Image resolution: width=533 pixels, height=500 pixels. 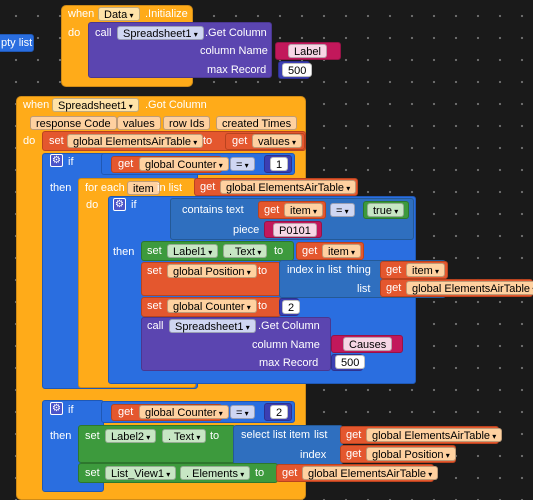 What do you see at coordinates (242, 164) in the screenshot?
I see `if1-operator-dropdown: =` at bounding box center [242, 164].